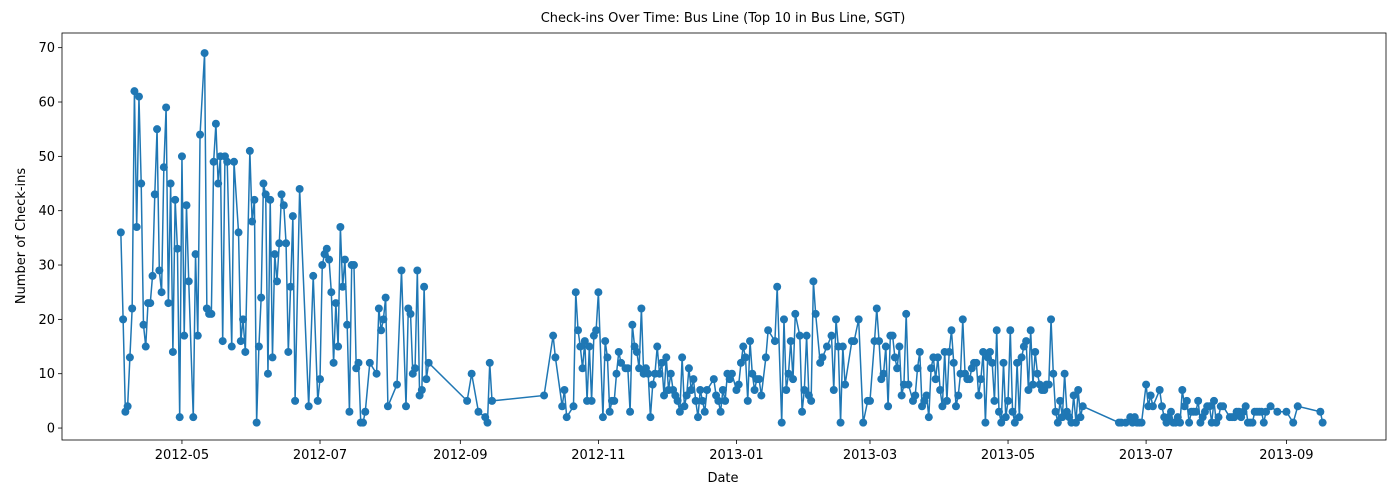  Describe the element at coordinates (46, 103) in the screenshot. I see `y-tick-label: 60` at that location.